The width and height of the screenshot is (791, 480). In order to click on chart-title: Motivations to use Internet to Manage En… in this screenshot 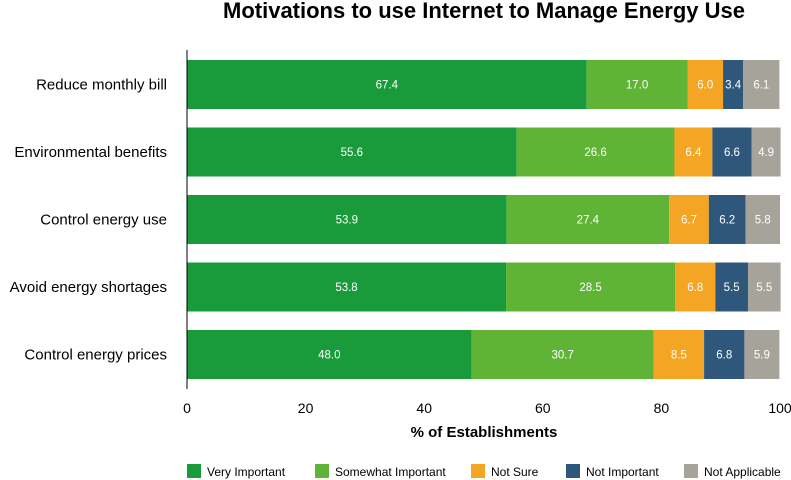, I will do `click(484, 11)`.